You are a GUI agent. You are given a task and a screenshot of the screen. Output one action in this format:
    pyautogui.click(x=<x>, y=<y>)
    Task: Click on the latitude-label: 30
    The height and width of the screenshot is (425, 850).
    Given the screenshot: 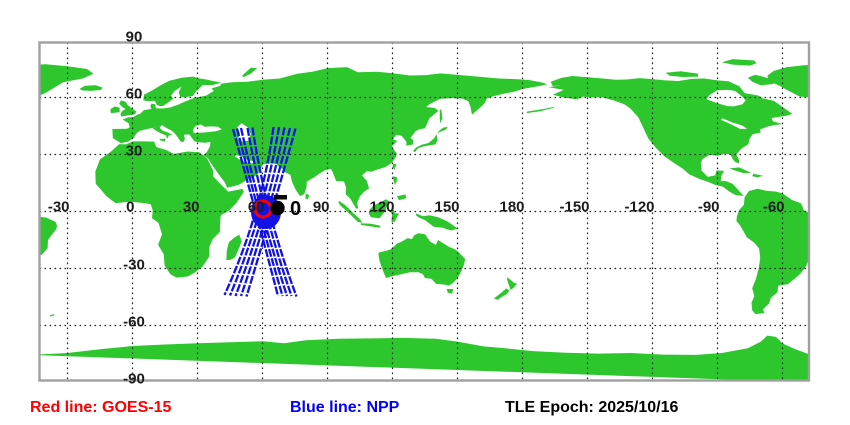 What is the action you would take?
    pyautogui.click(x=134, y=151)
    